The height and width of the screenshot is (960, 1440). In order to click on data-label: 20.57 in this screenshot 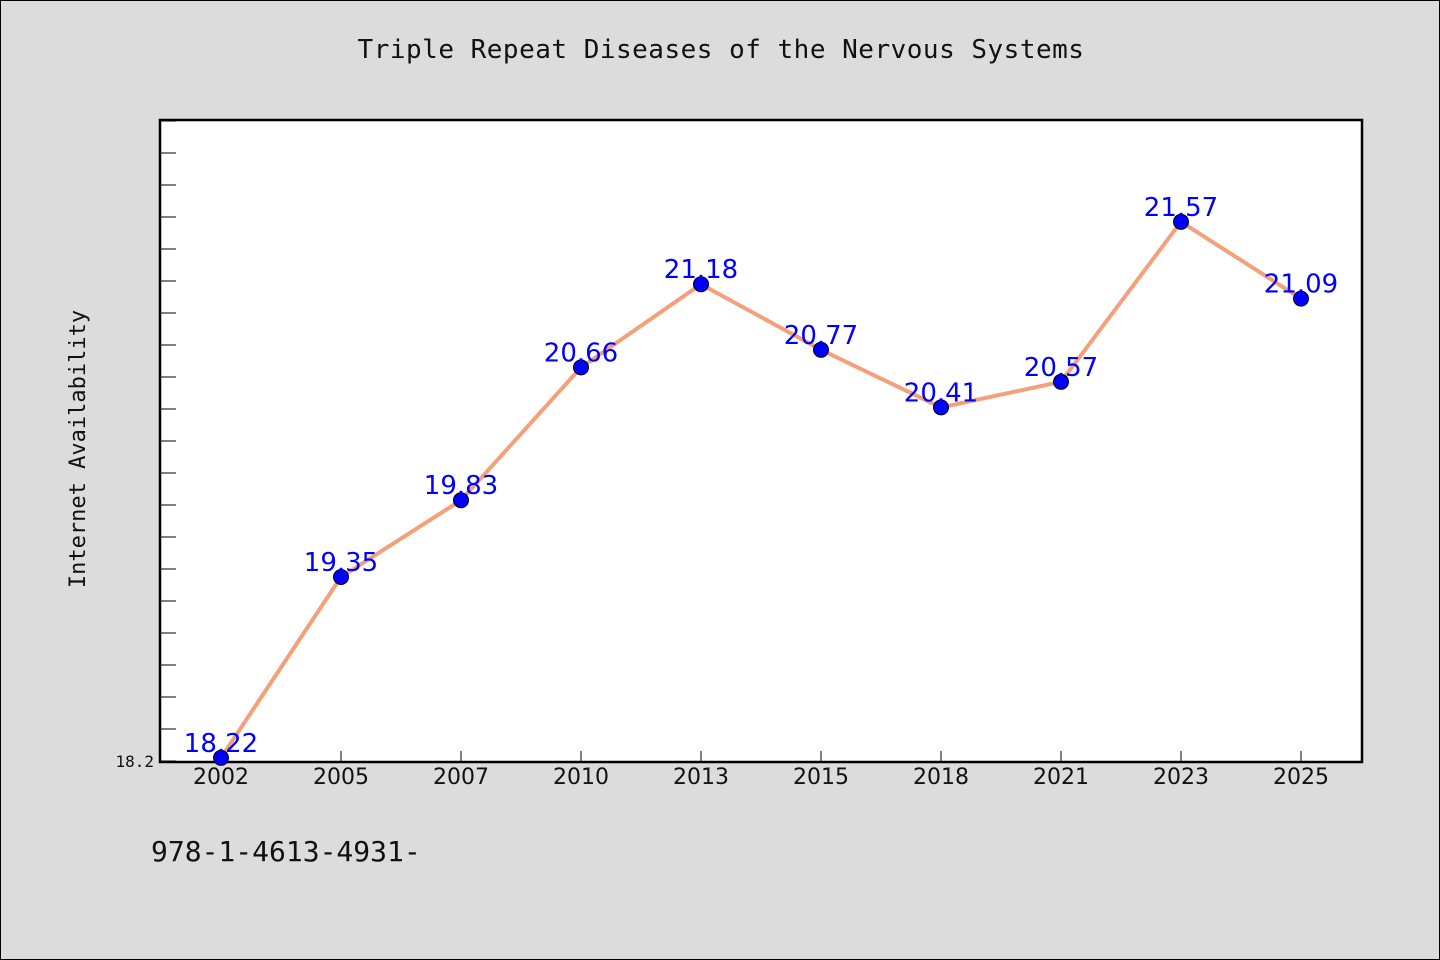, I will do `click(1061, 368)`.